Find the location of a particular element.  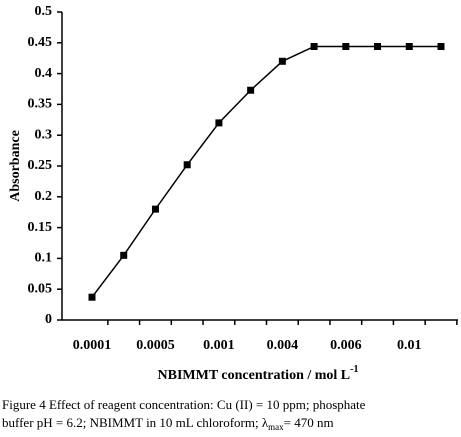

y-tick-label: 0.35 is located at coordinates (40, 104).